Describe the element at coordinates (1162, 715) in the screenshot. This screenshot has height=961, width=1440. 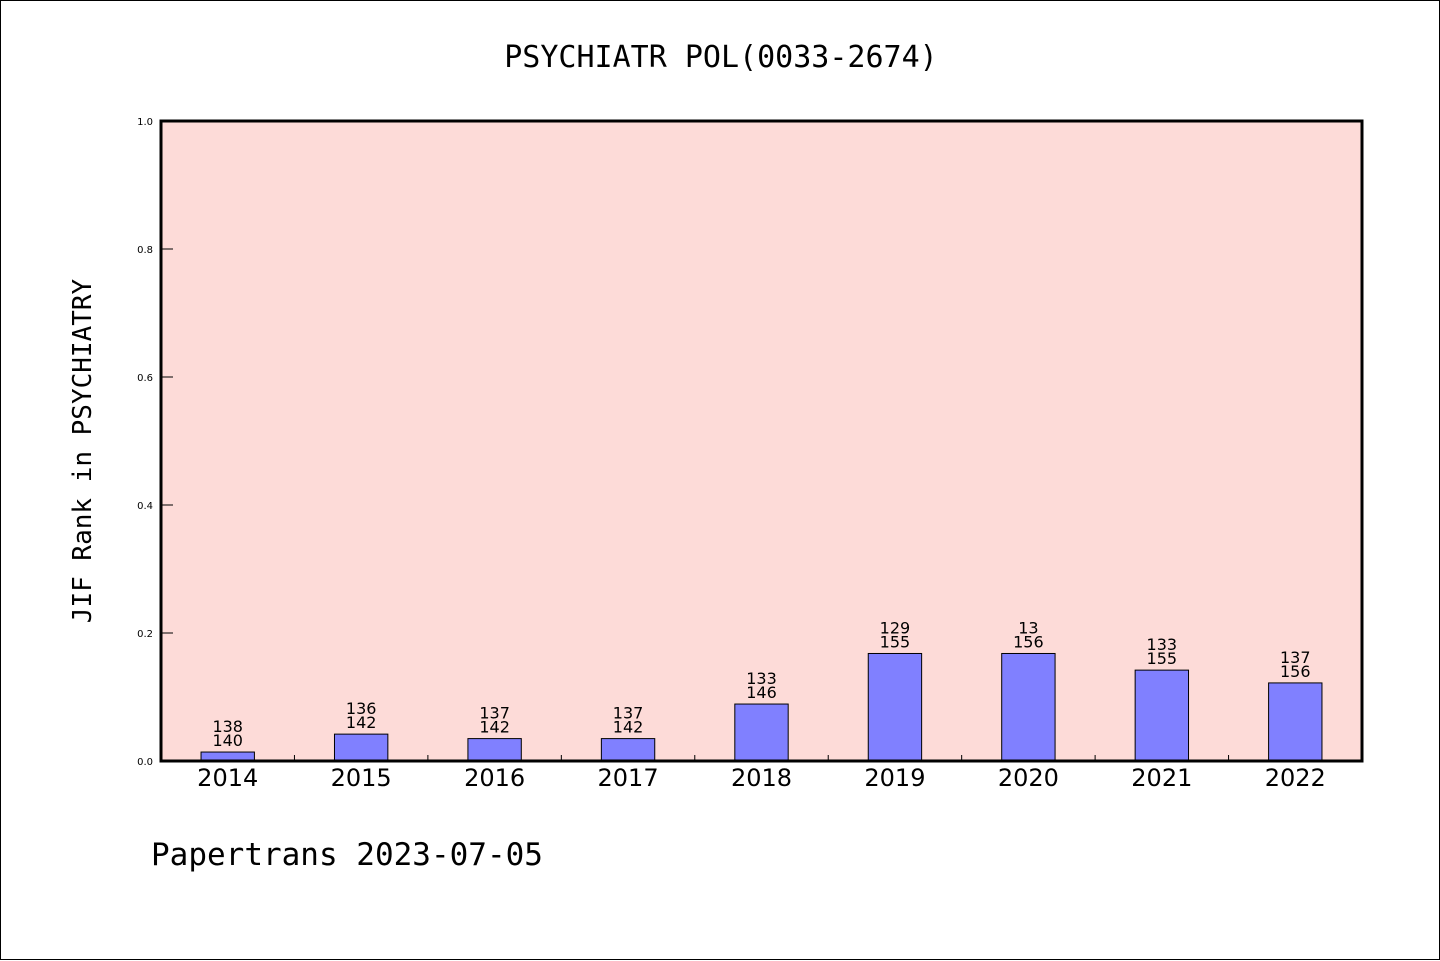
I see `bar-2021` at that location.